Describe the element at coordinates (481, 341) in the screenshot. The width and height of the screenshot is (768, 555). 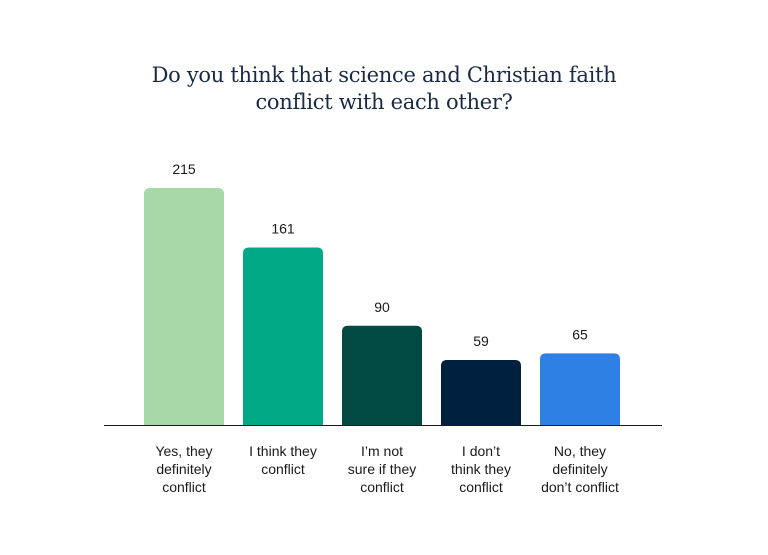
I see `value-label-4: 59` at that location.